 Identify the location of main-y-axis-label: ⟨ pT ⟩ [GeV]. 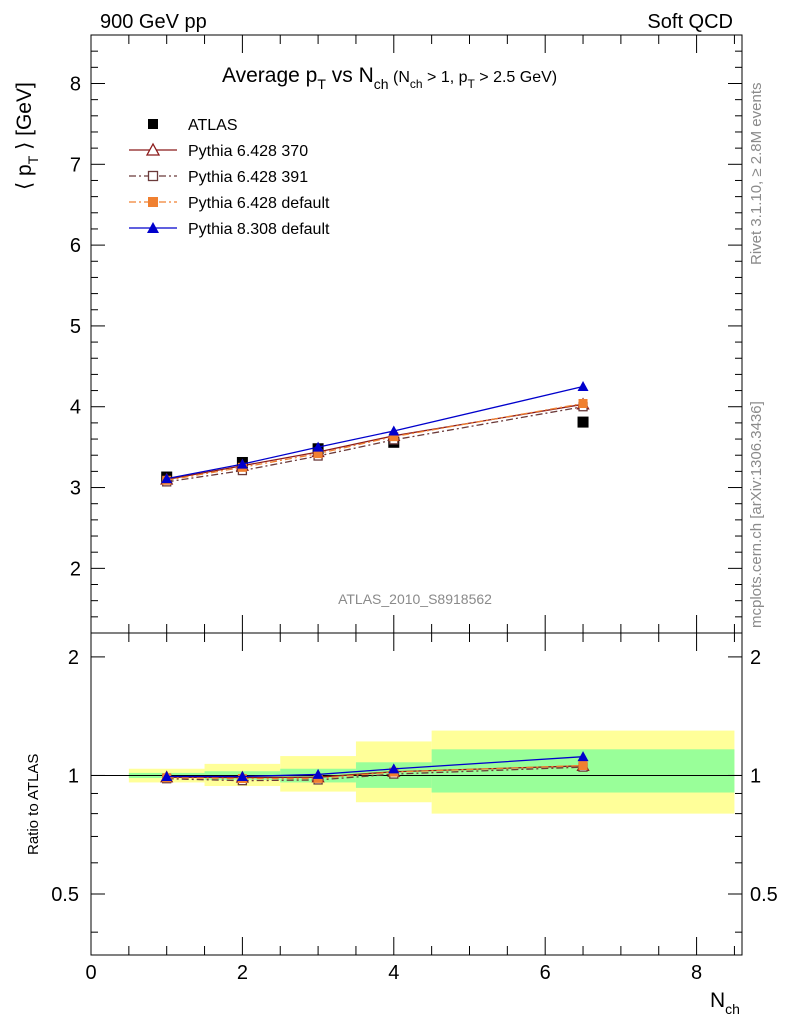
(27, 136).